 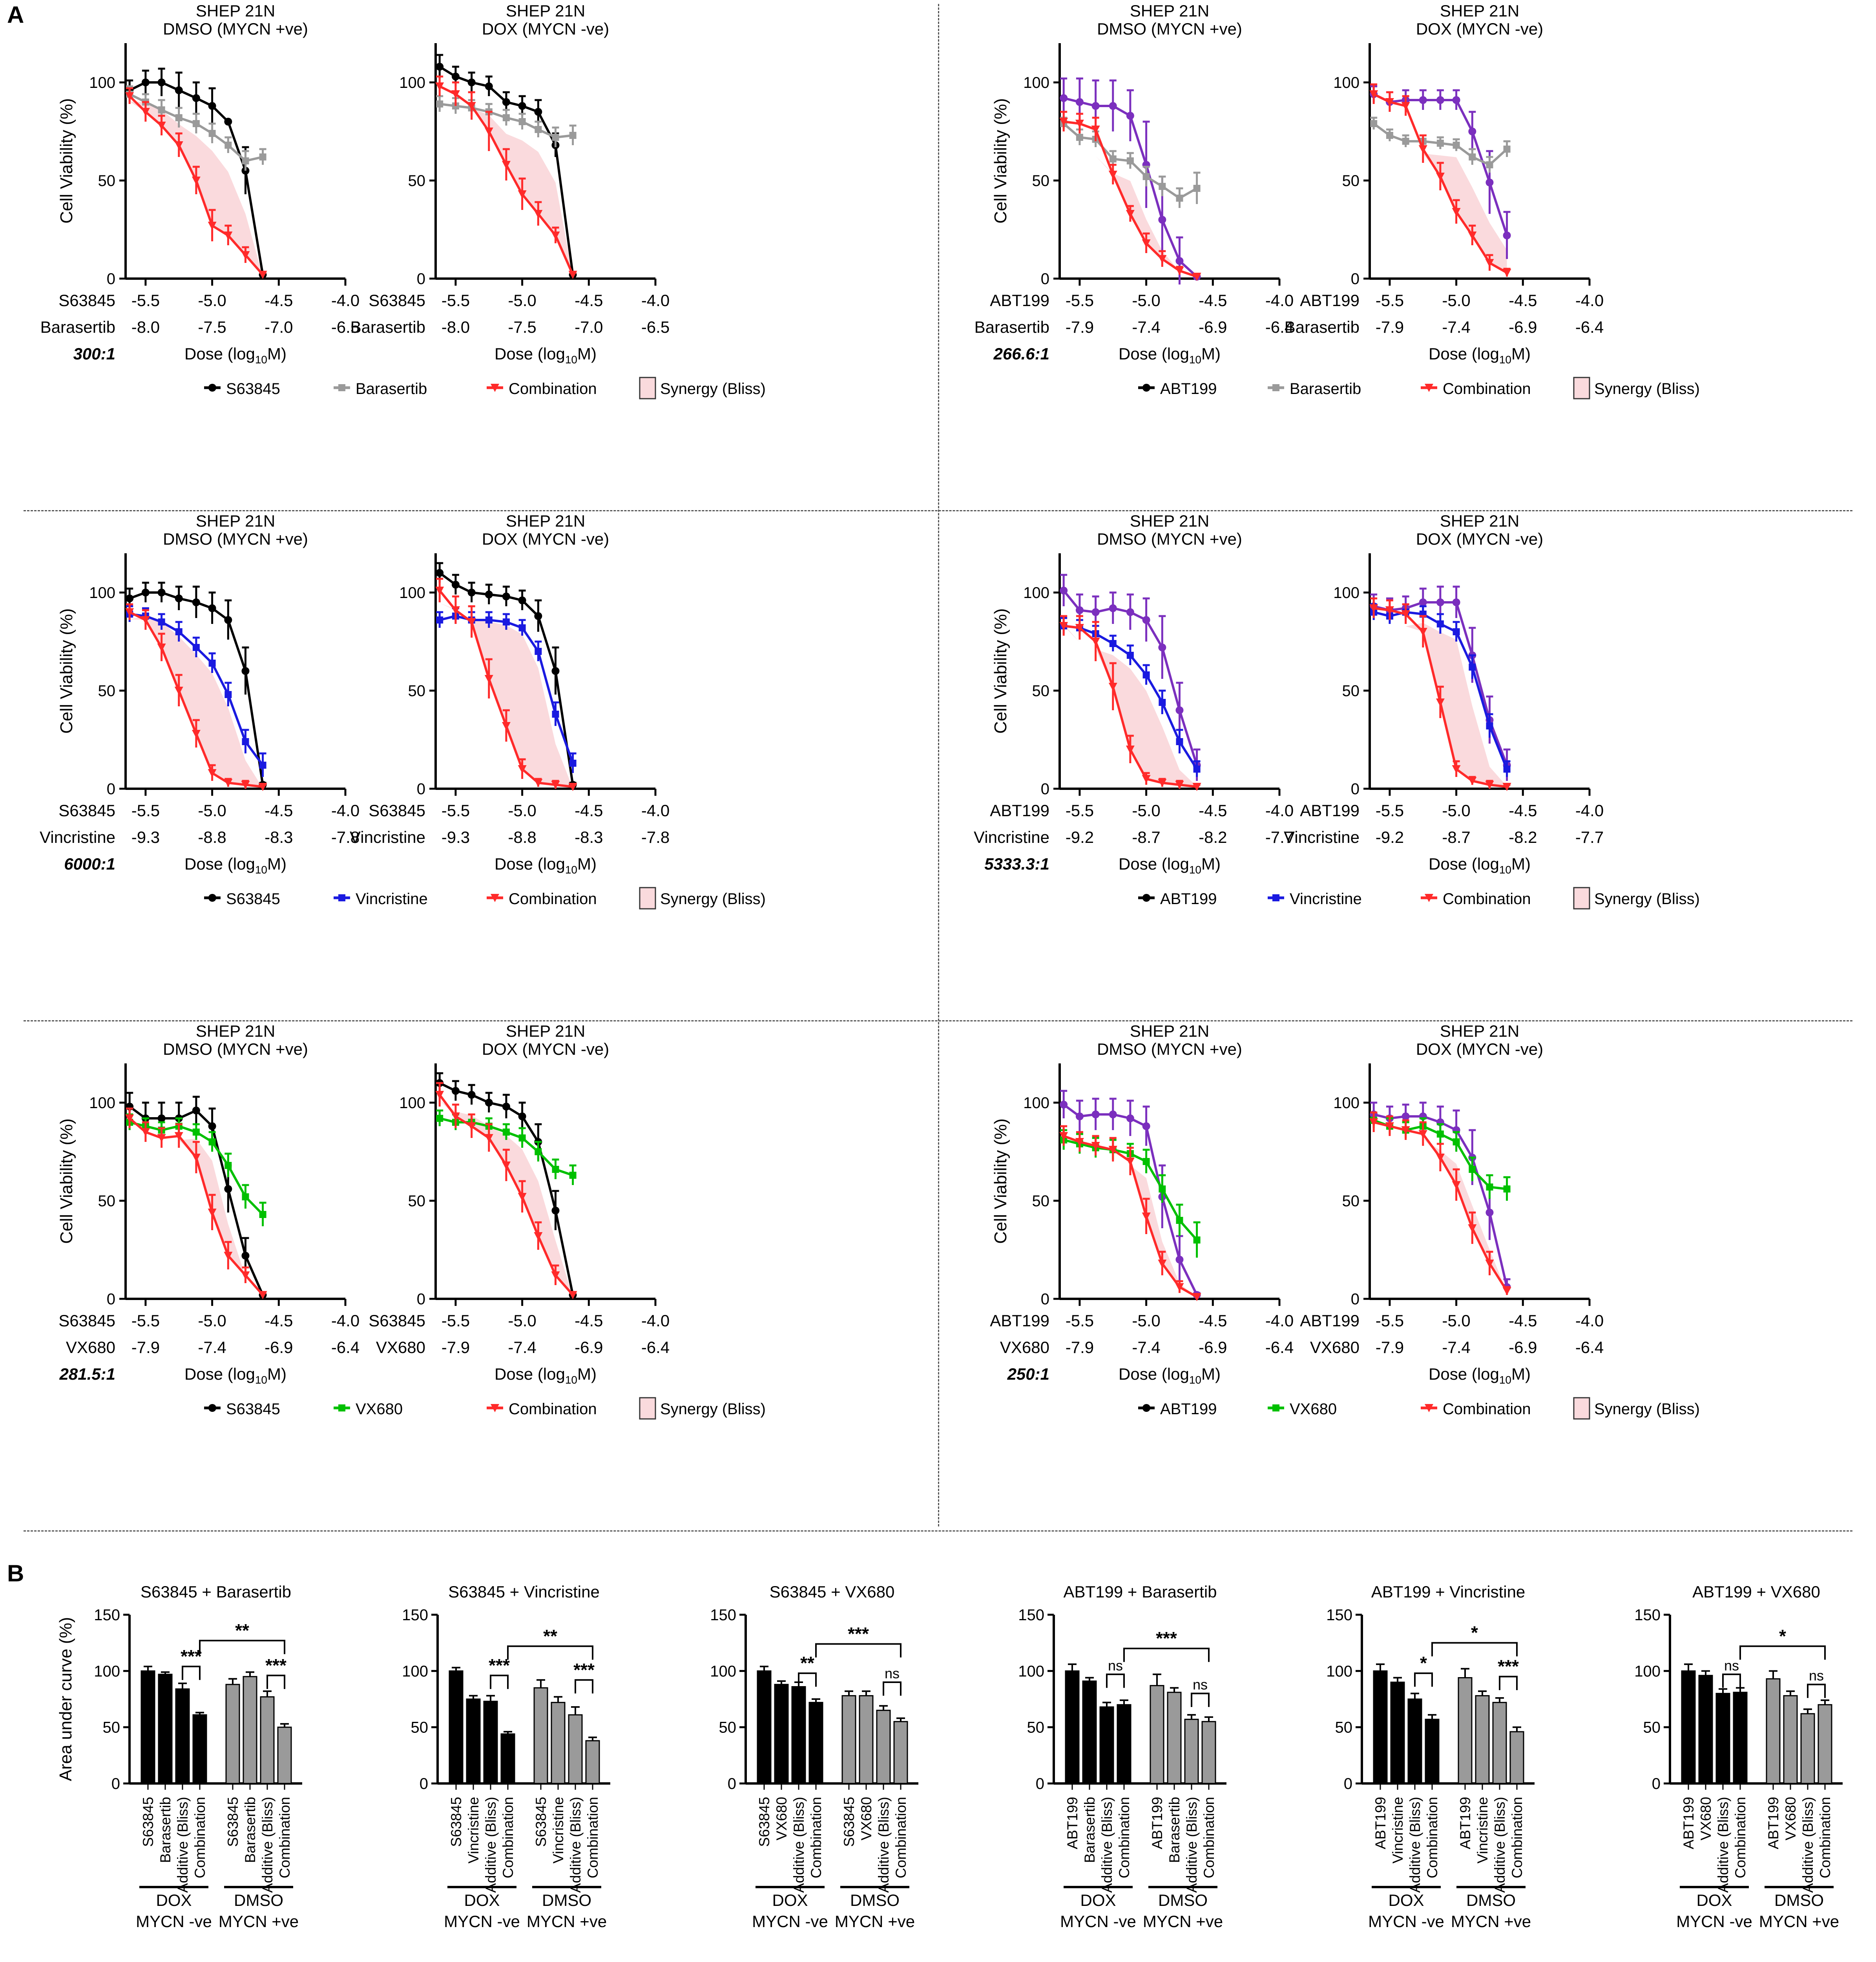 What do you see at coordinates (1825, 1838) in the screenshot?
I see `x-tick-label: Combination` at bounding box center [1825, 1838].